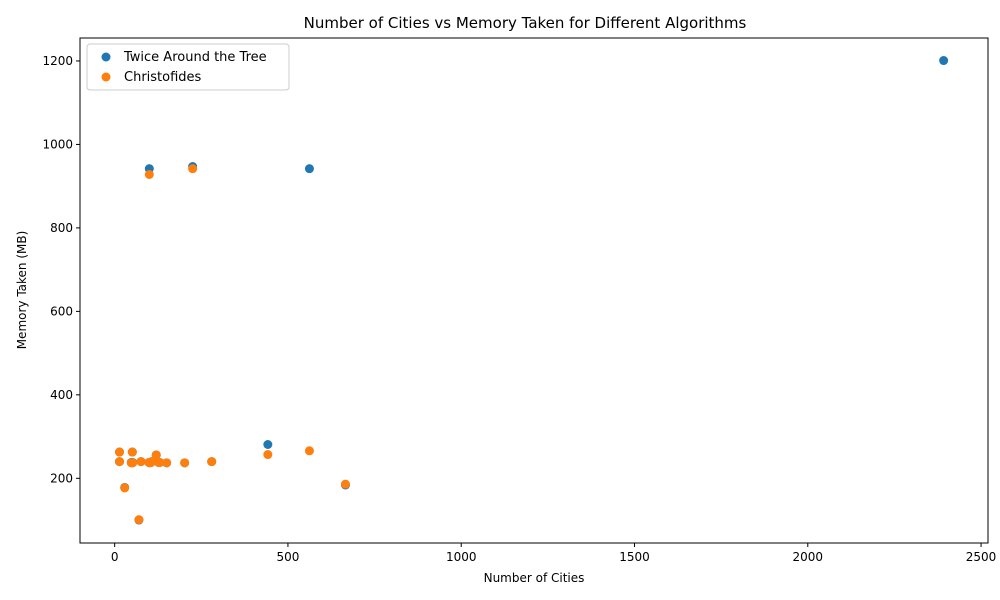 Image resolution: width=1000 pixels, height=600 pixels. I want to click on x-tick-label: 2500, so click(981, 557).